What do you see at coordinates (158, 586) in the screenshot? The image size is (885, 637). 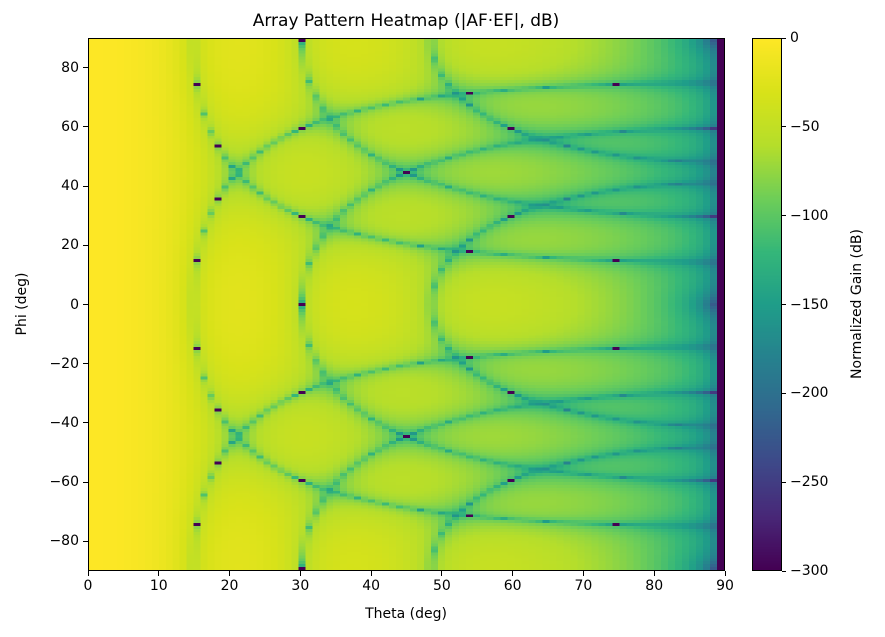 I see `x-tick-label: 10` at bounding box center [158, 586].